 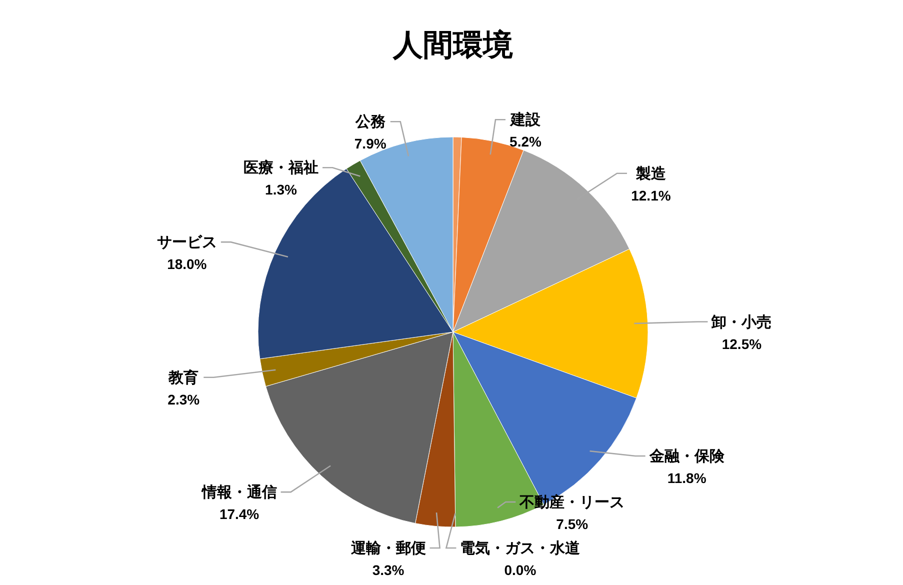 What do you see at coordinates (650, 173) in the screenshot?
I see `slice-label: 製造` at bounding box center [650, 173].